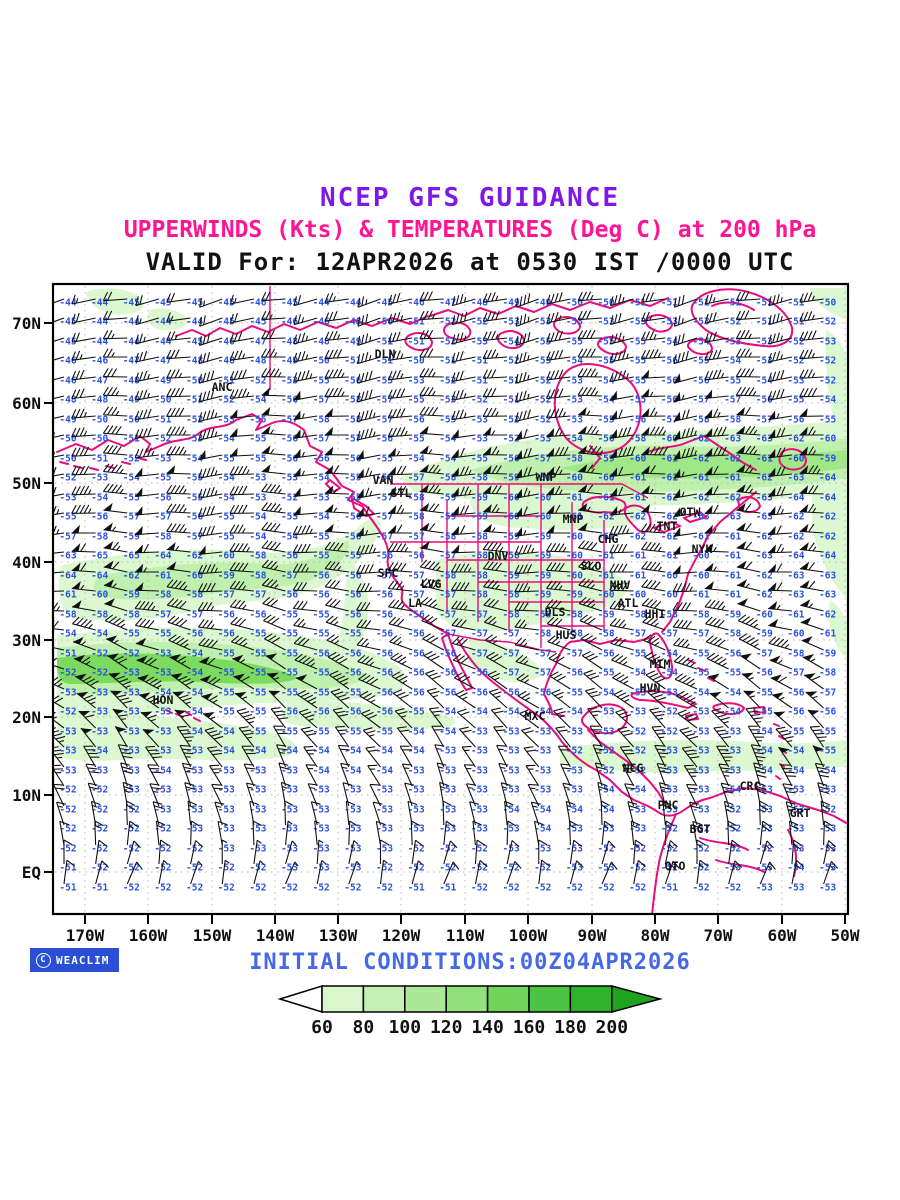  Describe the element at coordinates (26, 640) in the screenshot. I see `lat-tick-label: 30N` at that location.